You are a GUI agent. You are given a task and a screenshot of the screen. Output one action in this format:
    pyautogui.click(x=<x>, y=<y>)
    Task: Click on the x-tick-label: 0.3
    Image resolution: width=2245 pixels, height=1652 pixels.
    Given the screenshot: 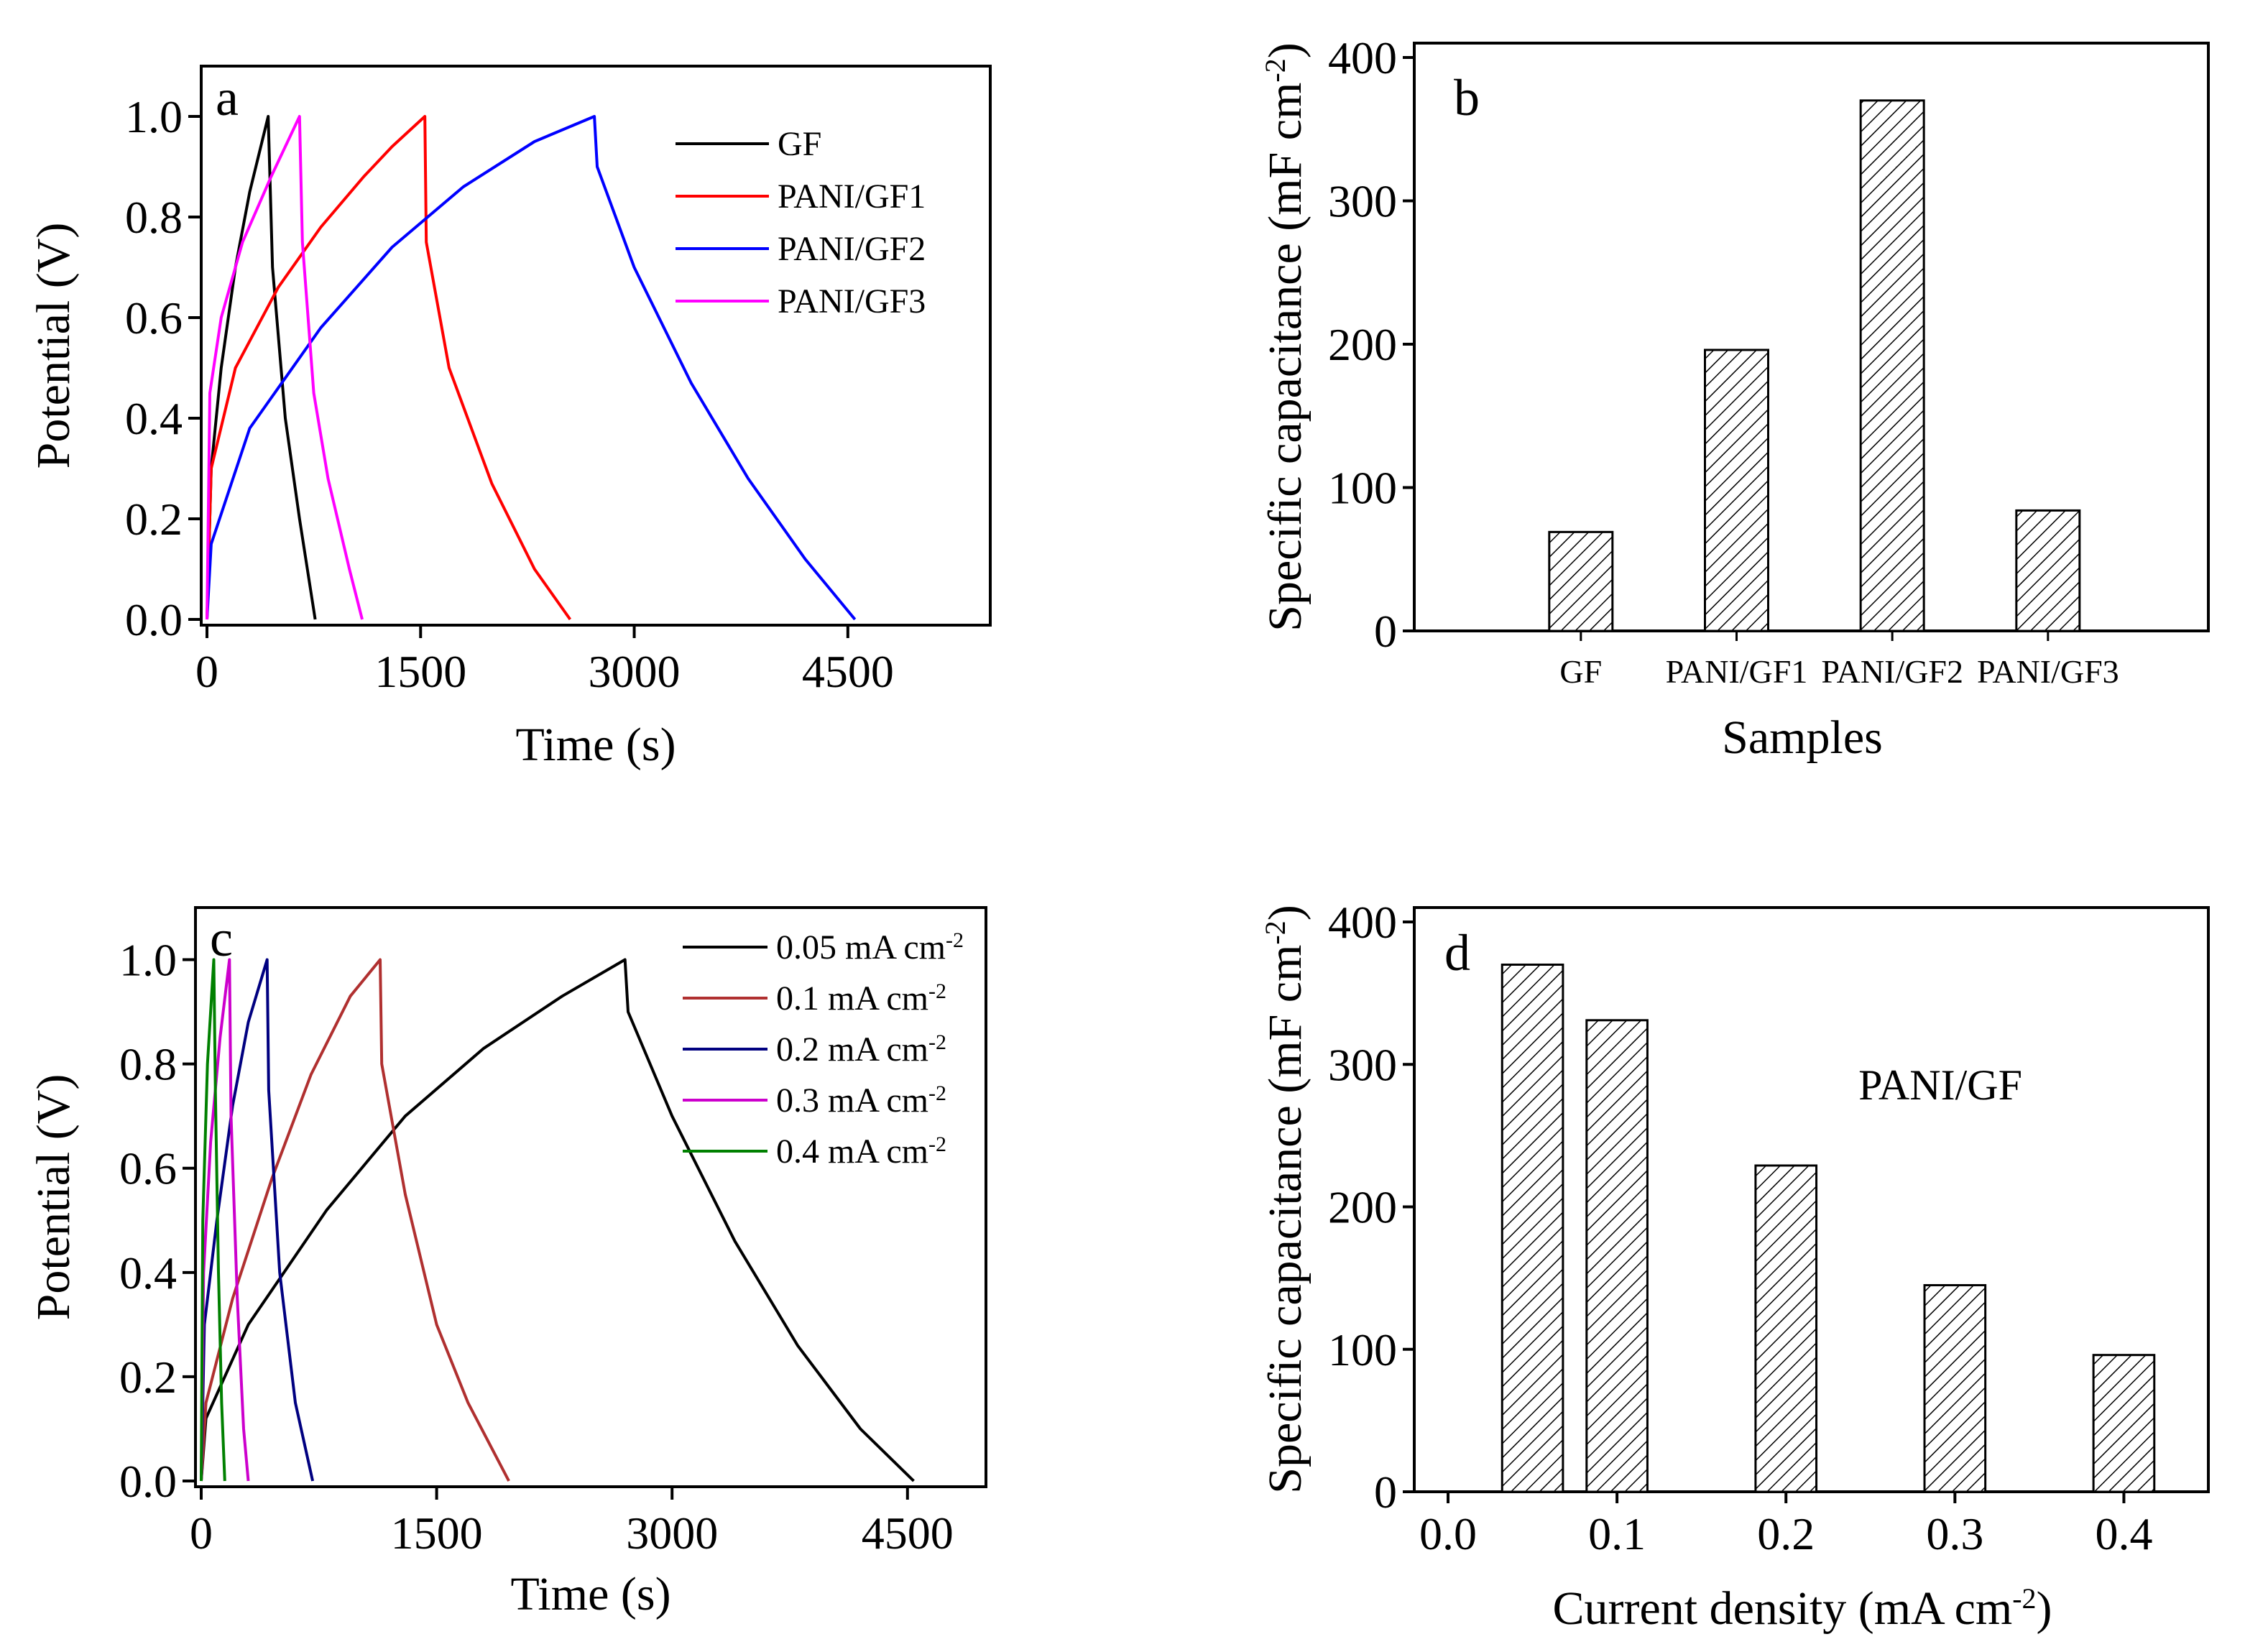 What is the action you would take?
    pyautogui.click(x=1954, y=1534)
    